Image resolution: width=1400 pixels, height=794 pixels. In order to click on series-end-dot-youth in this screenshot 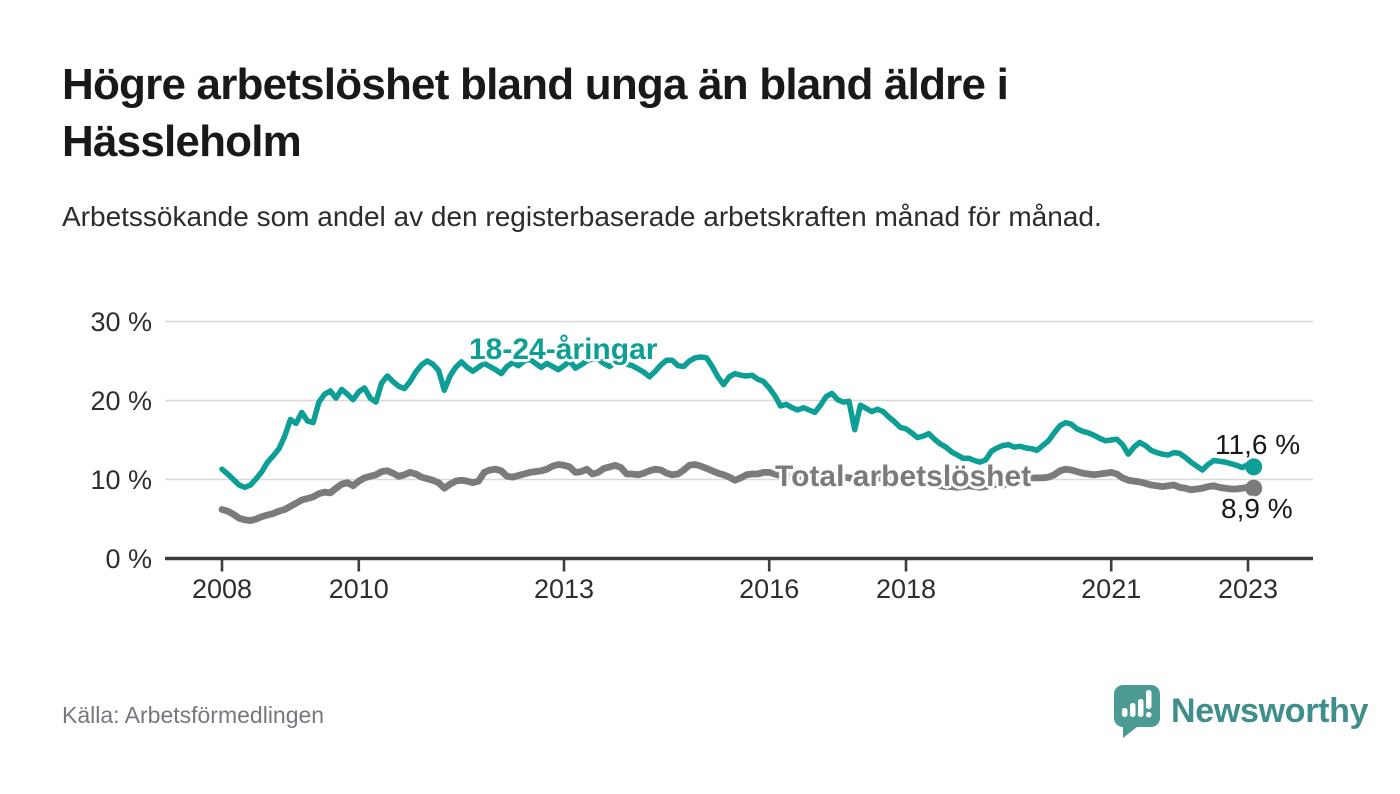, I will do `click(1254, 467)`.